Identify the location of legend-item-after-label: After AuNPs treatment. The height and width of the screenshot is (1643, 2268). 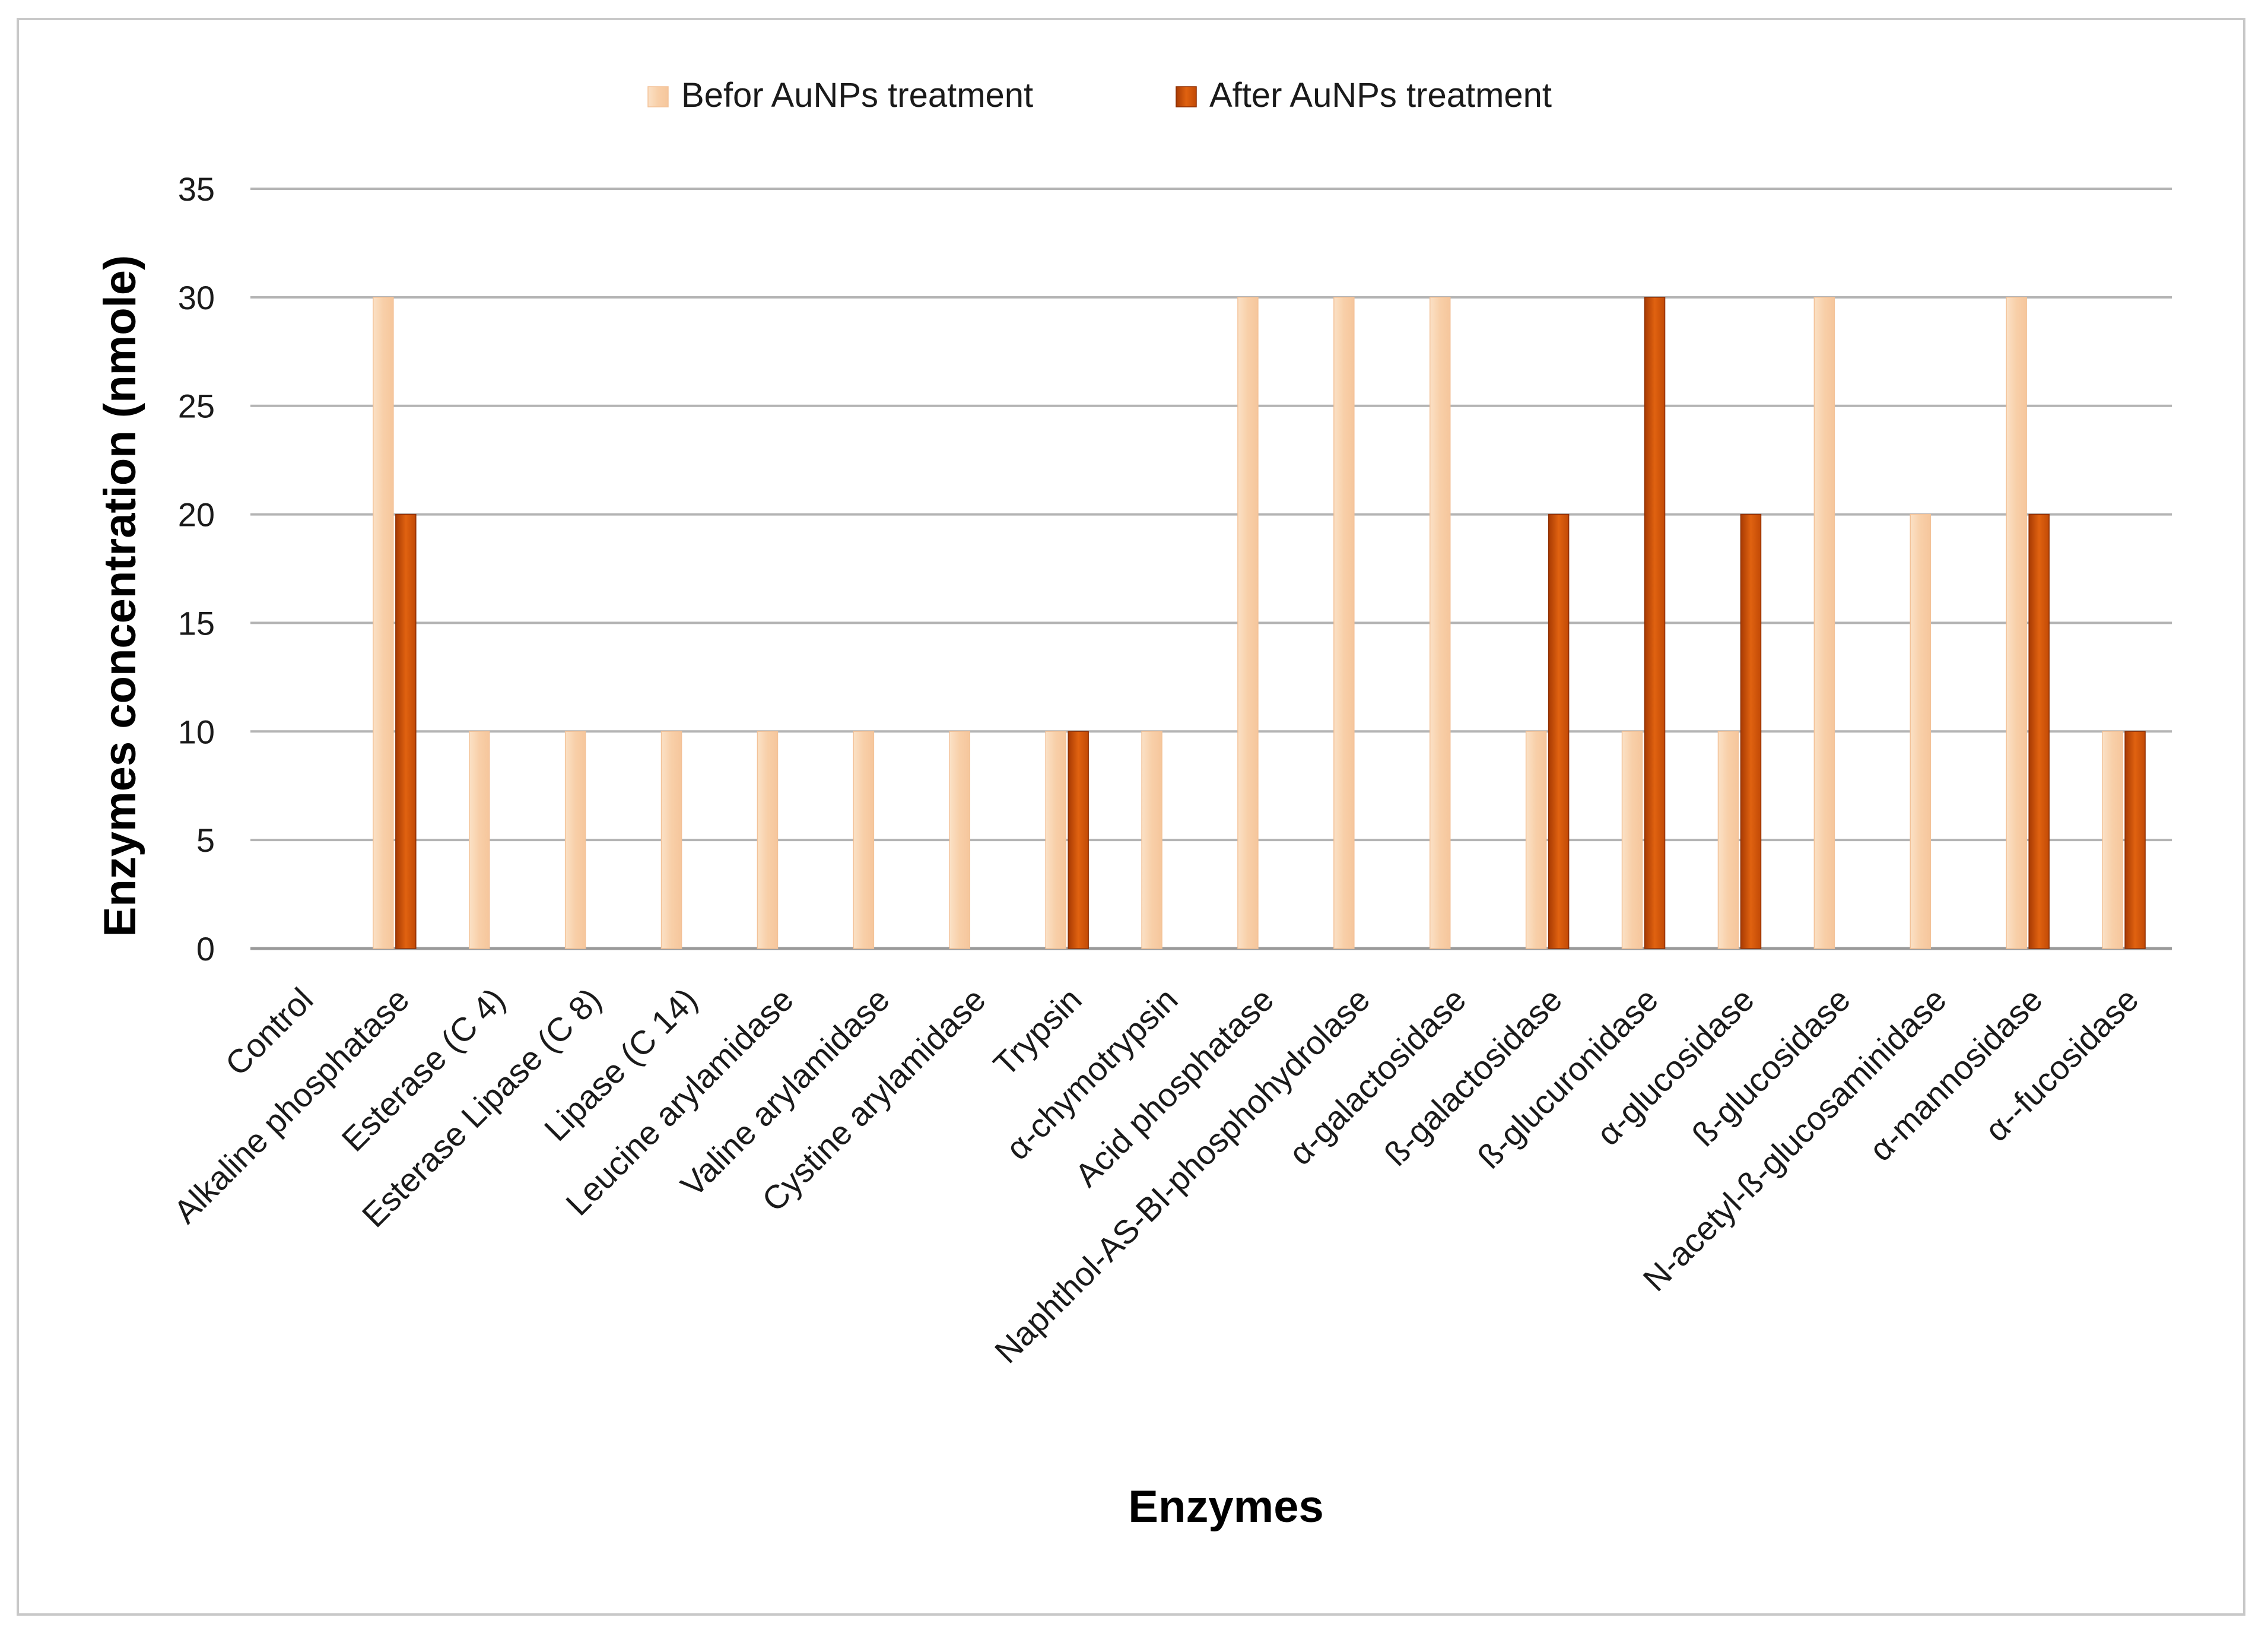
(1380, 95).